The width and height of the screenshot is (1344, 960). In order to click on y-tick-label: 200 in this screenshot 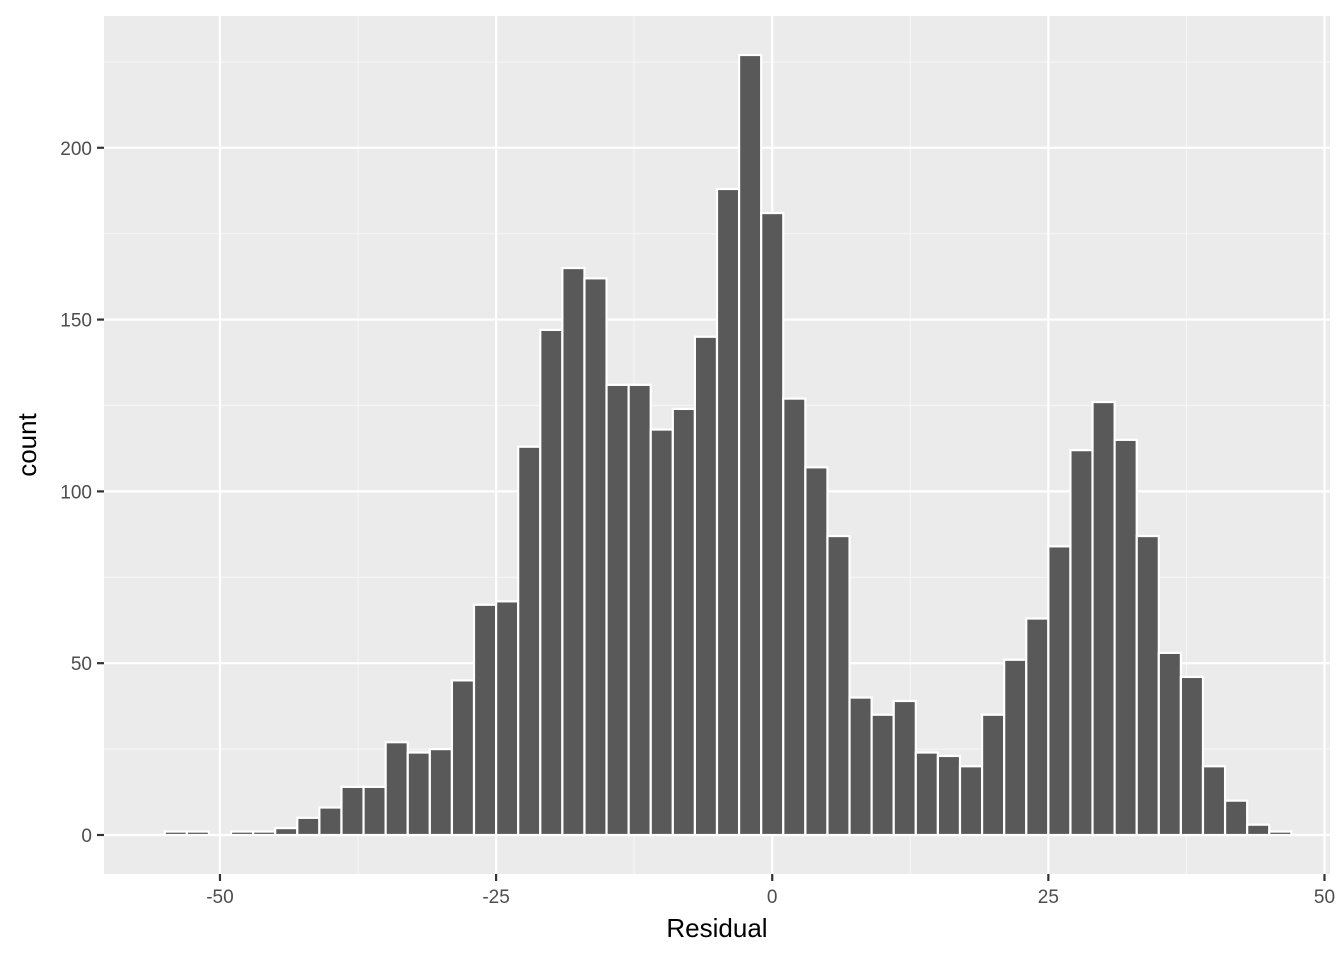, I will do `click(76, 149)`.